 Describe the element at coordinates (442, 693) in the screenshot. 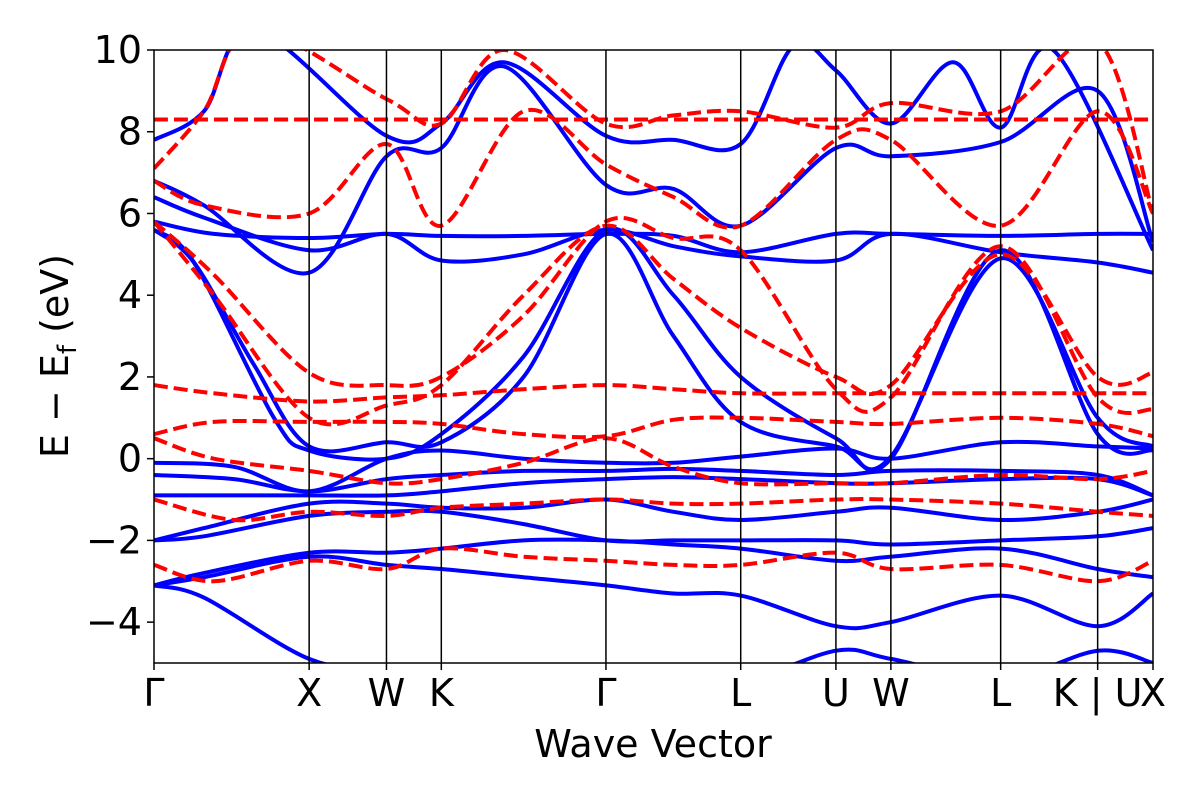

I see `x-tick-label: K` at that location.